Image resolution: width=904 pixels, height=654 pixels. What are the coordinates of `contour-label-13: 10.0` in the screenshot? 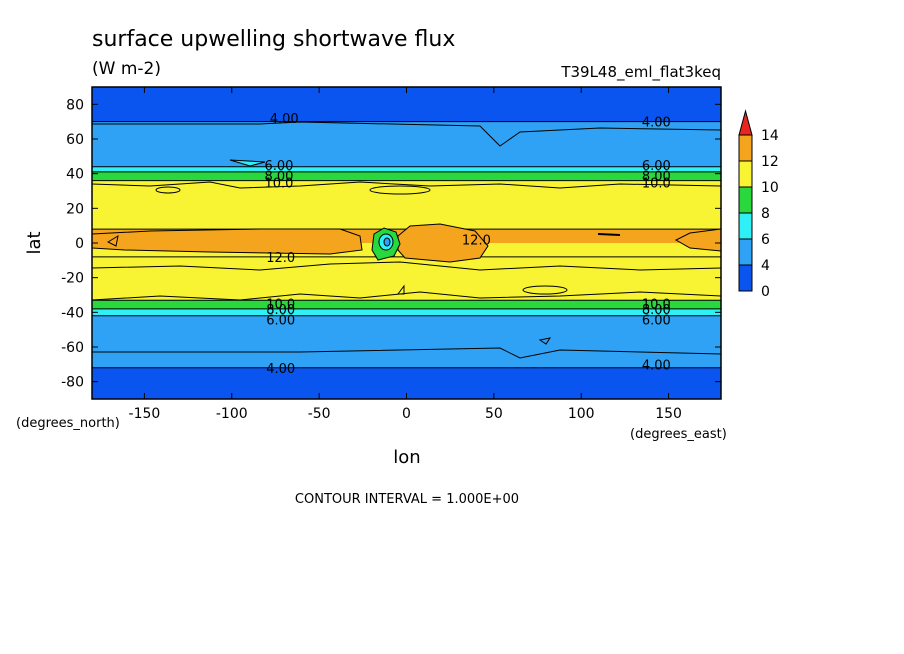 It's located at (656, 305).